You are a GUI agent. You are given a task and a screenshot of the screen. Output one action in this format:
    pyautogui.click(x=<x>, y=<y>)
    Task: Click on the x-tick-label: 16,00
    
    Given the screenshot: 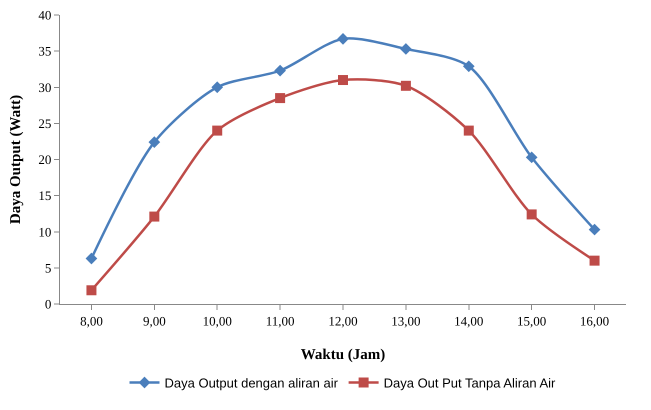 What is the action you would take?
    pyautogui.click(x=595, y=321)
    